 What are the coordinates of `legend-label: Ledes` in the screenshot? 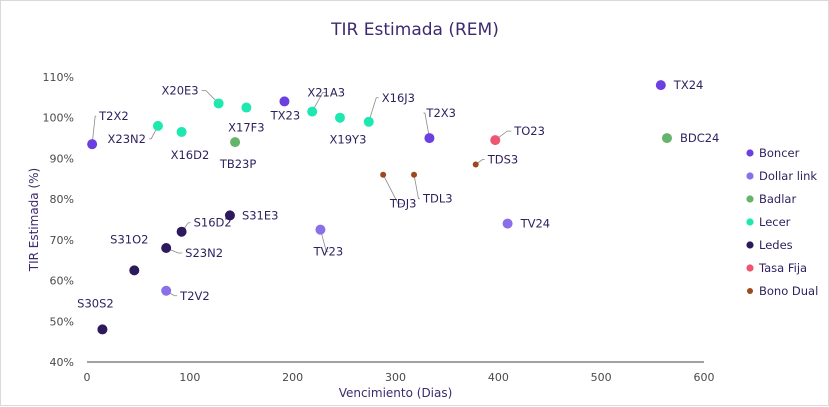 It's located at (776, 245).